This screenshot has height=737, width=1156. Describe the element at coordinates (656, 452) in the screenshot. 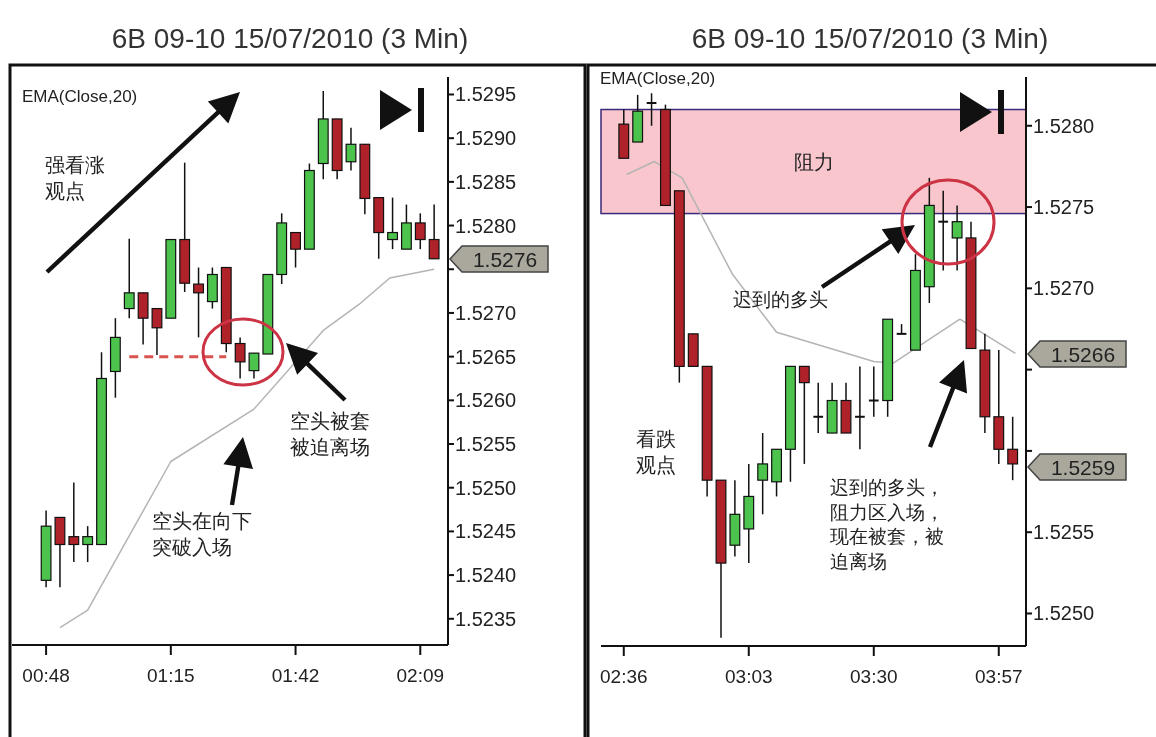

I see `annotation: 看跌观点` at that location.